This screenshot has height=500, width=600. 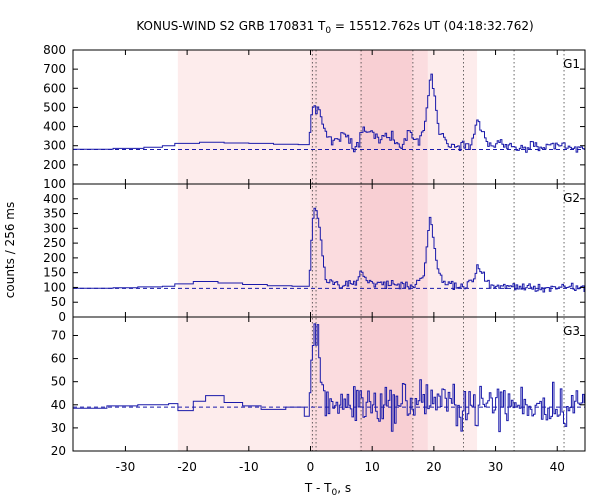 I want to click on x-axis-label-sub: 0, so click(x=335, y=493).